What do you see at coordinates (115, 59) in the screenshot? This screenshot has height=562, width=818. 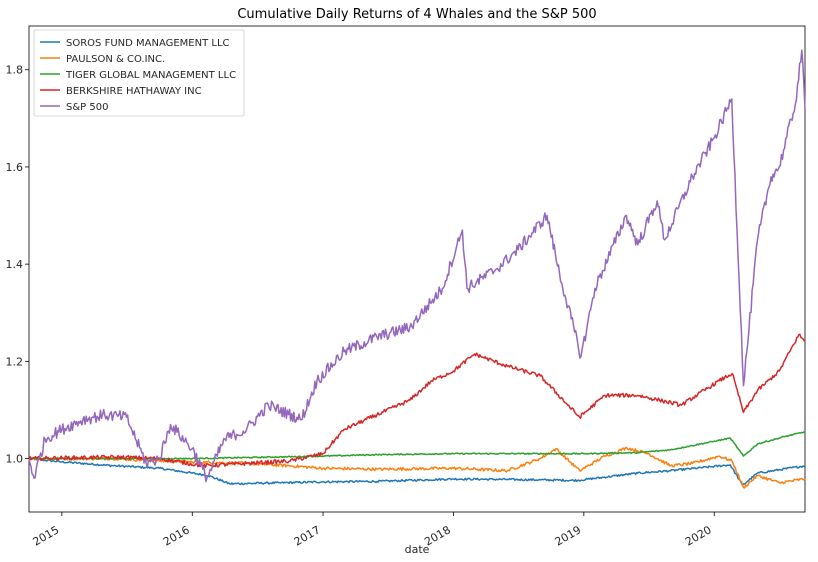 I see `legend-label: PAULSON & CO.INC.` at bounding box center [115, 59].